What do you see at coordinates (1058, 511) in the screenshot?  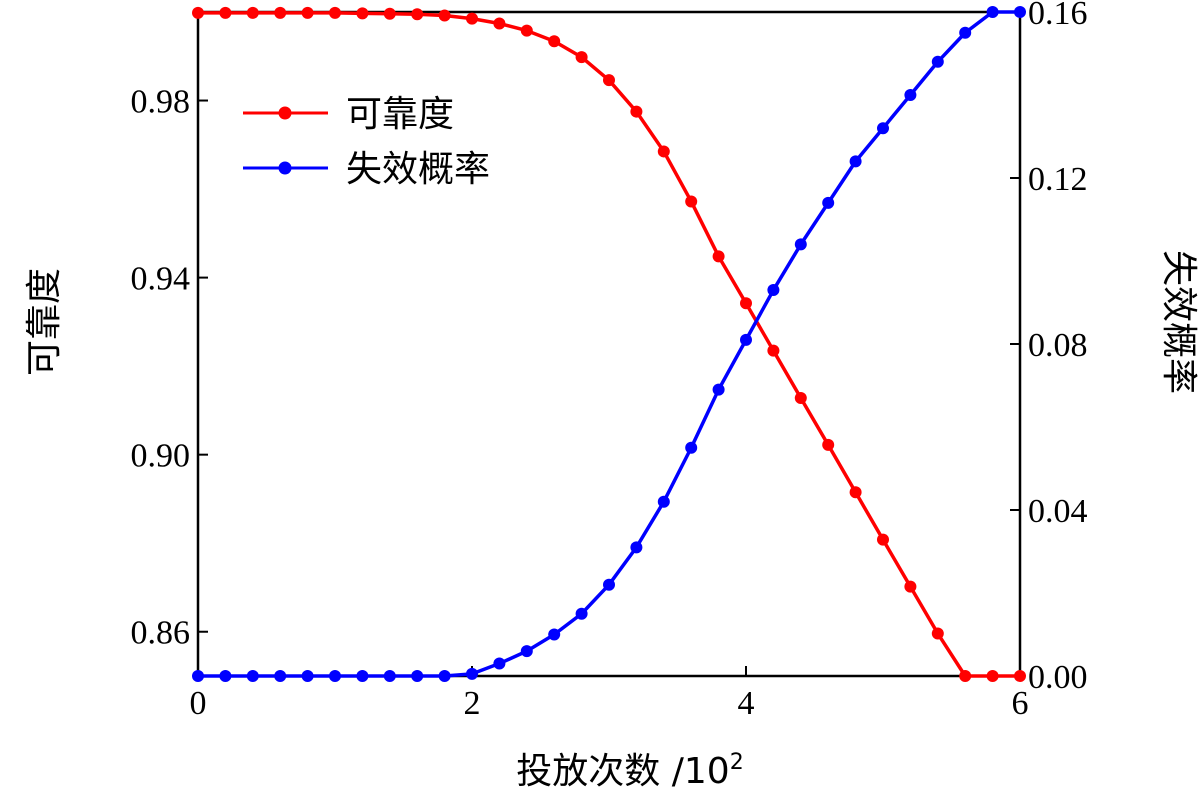 I see `y-right-tick-label: 0.04` at bounding box center [1058, 511].